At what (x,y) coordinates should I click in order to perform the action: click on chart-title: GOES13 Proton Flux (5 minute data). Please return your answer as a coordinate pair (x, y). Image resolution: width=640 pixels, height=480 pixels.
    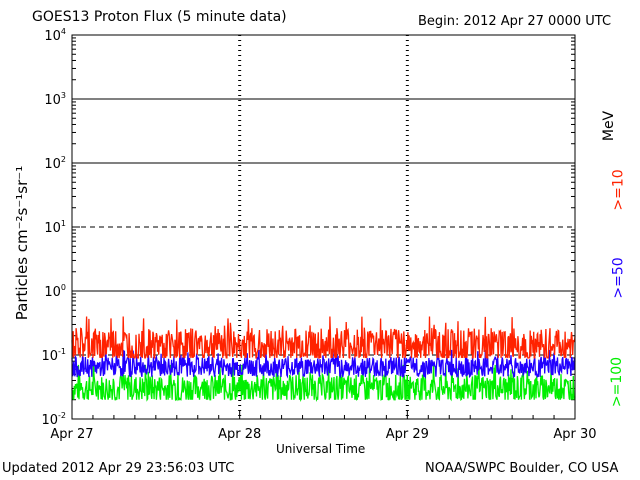
    Looking at the image, I should click on (159, 17).